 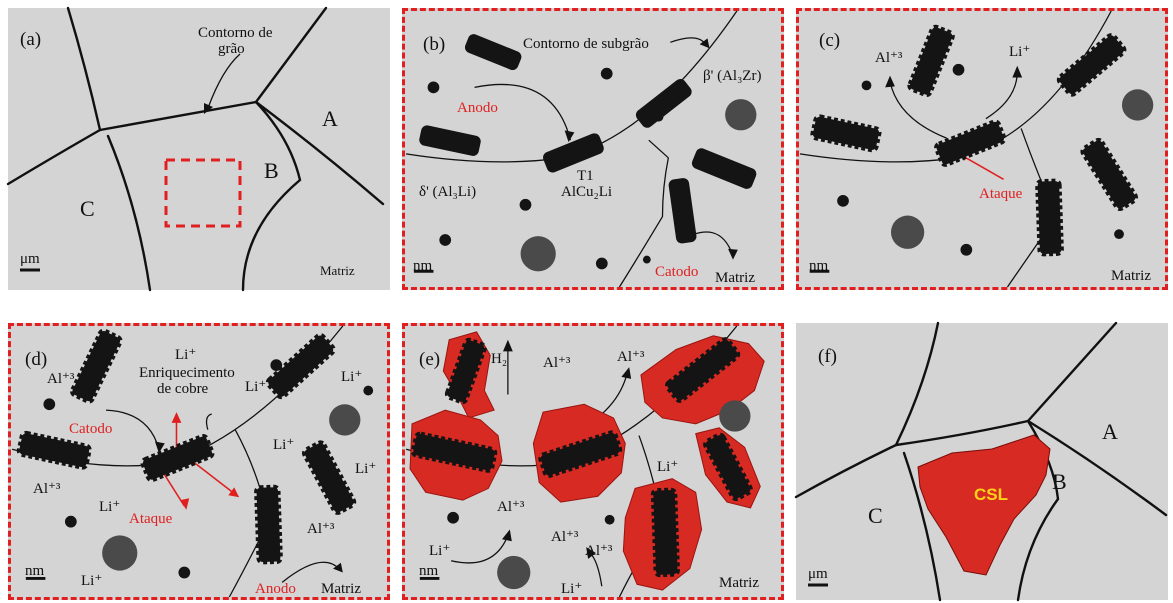 What do you see at coordinates (688, 41) in the screenshot?
I see `subgrain-arrow` at bounding box center [688, 41].